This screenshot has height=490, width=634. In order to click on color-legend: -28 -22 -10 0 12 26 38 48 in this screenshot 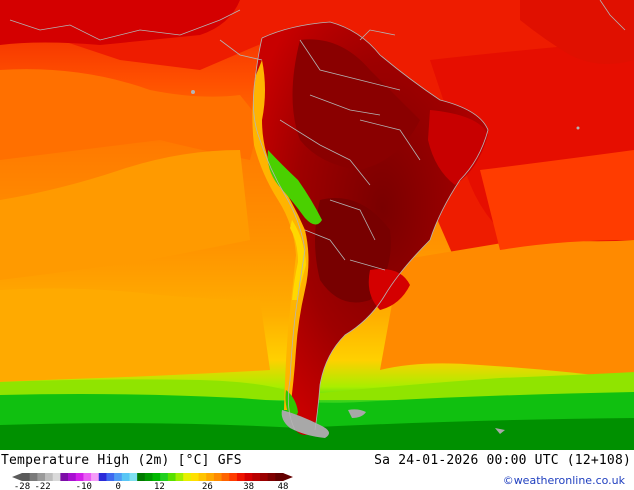, I will do `click(152, 481)`.